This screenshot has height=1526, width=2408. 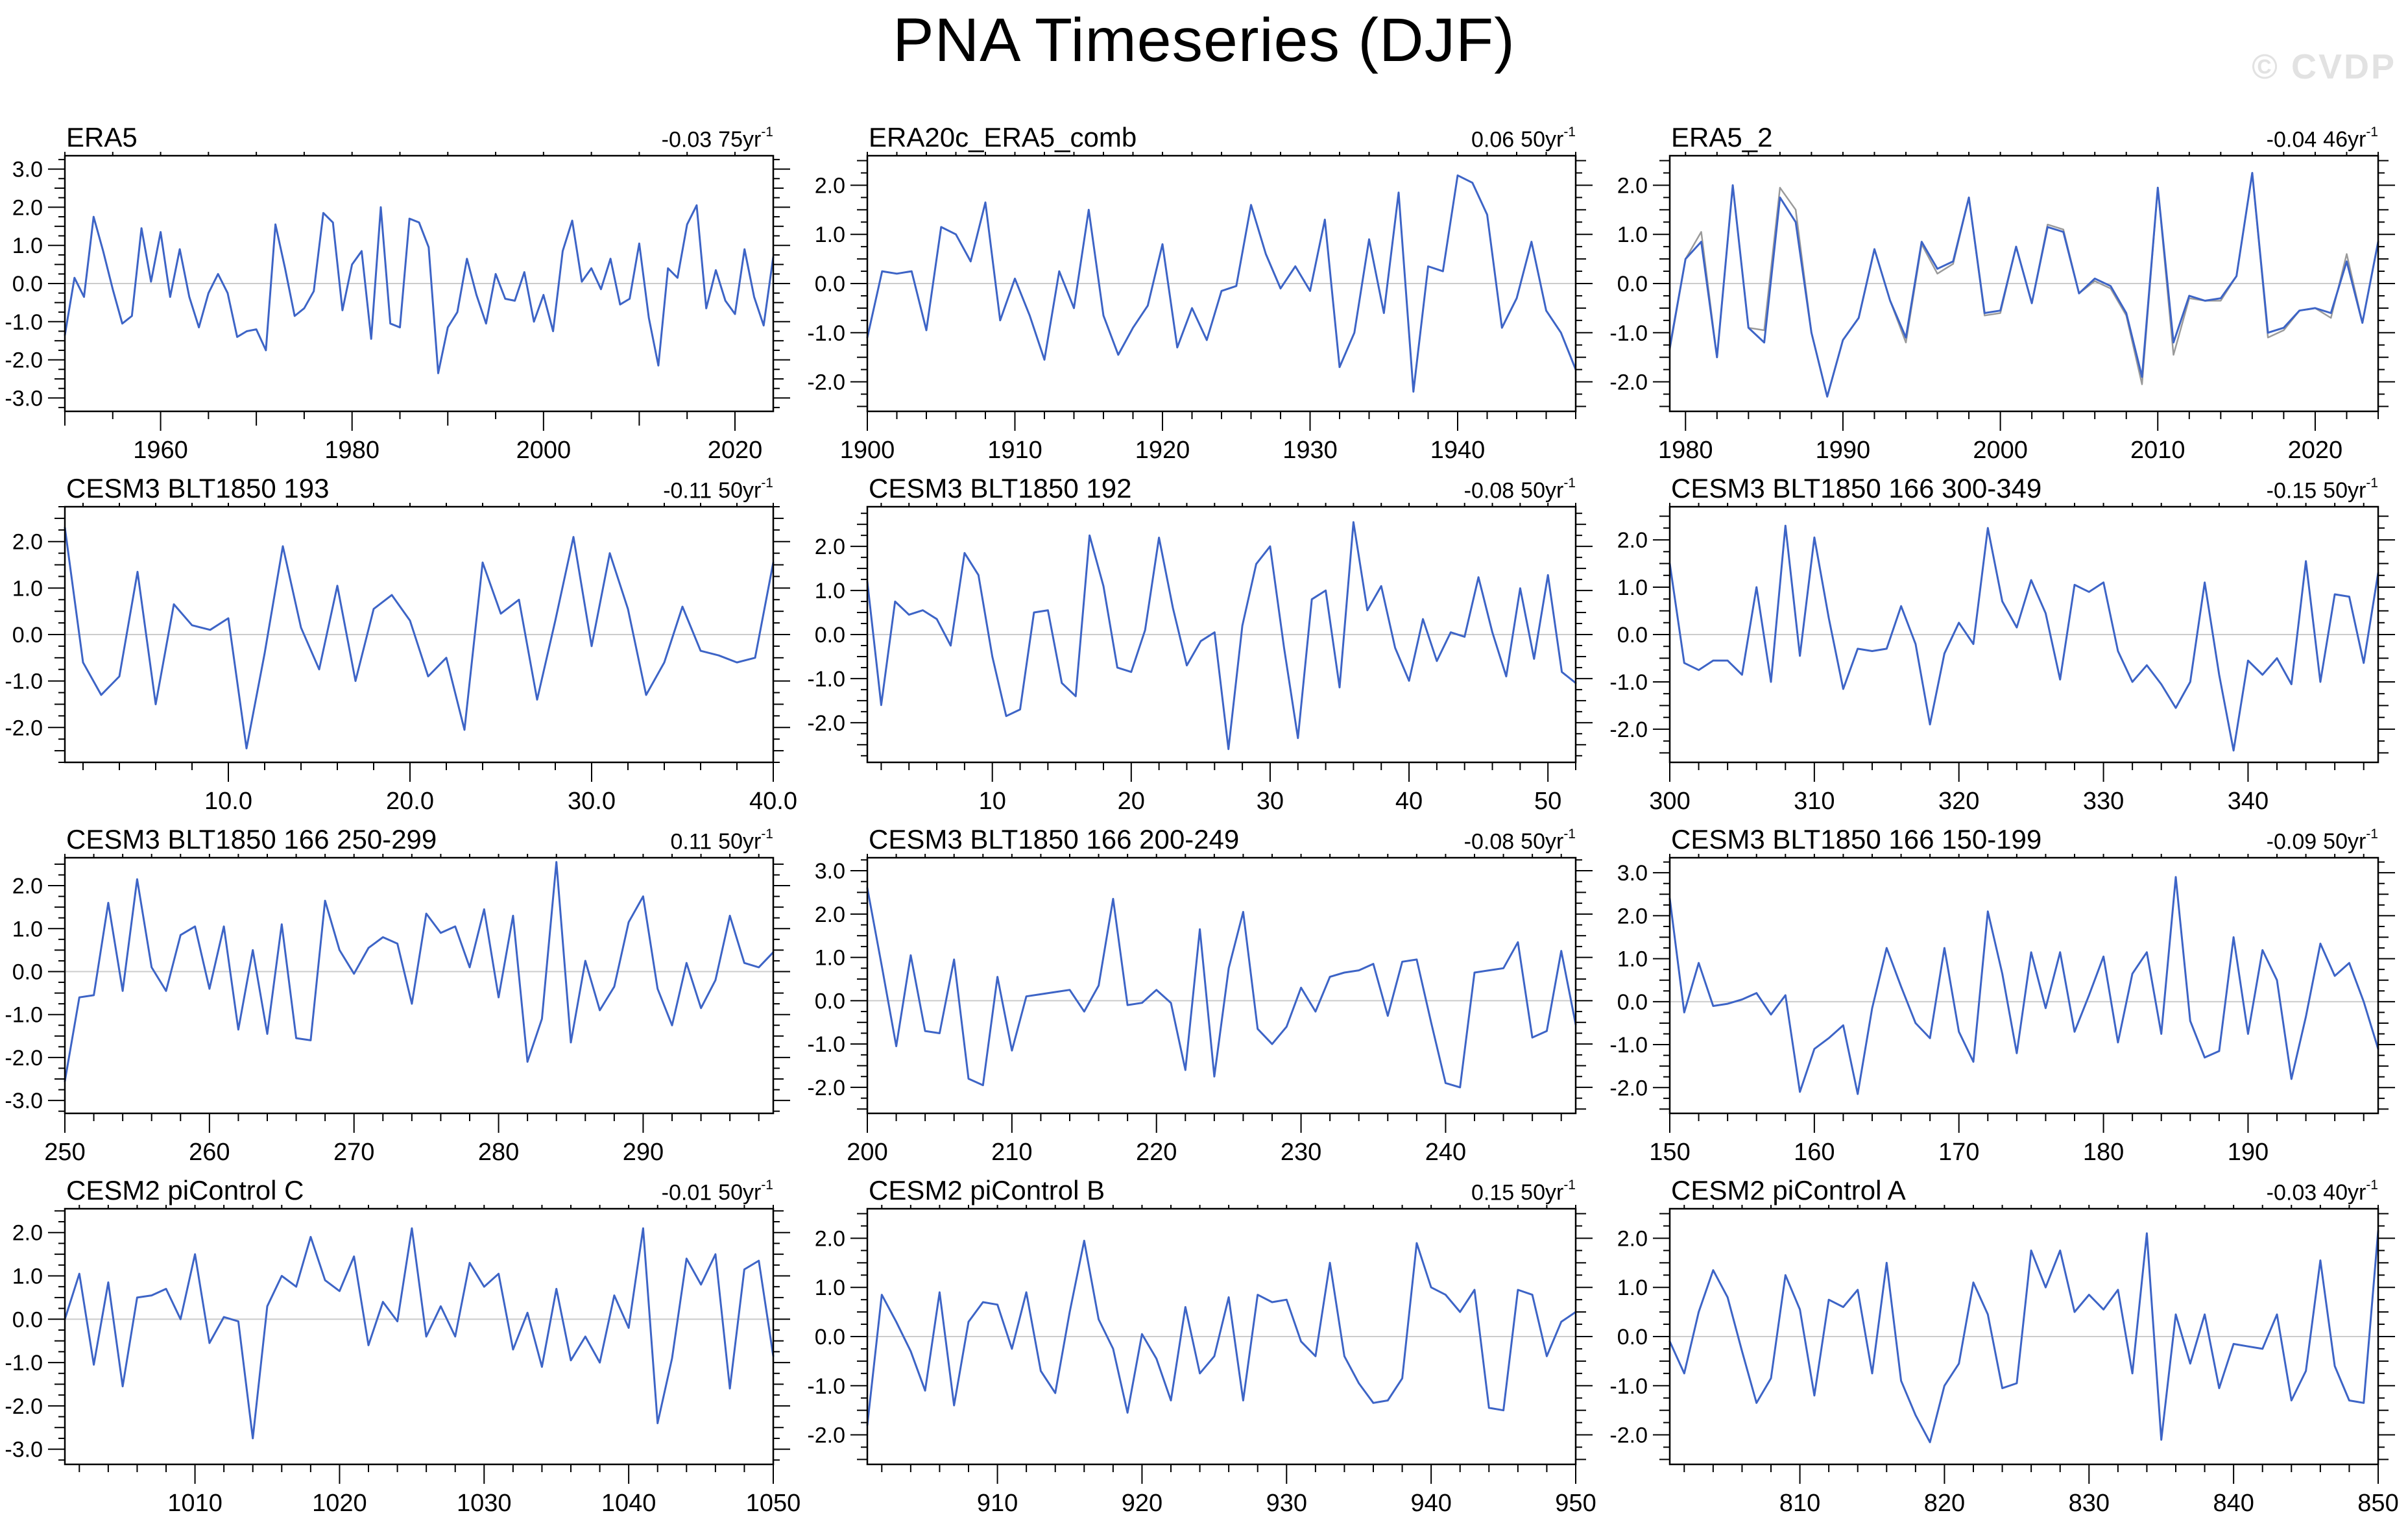 What do you see at coordinates (1788, 1190) in the screenshot?
I see `panel-title: CESM2 piControl A` at bounding box center [1788, 1190].